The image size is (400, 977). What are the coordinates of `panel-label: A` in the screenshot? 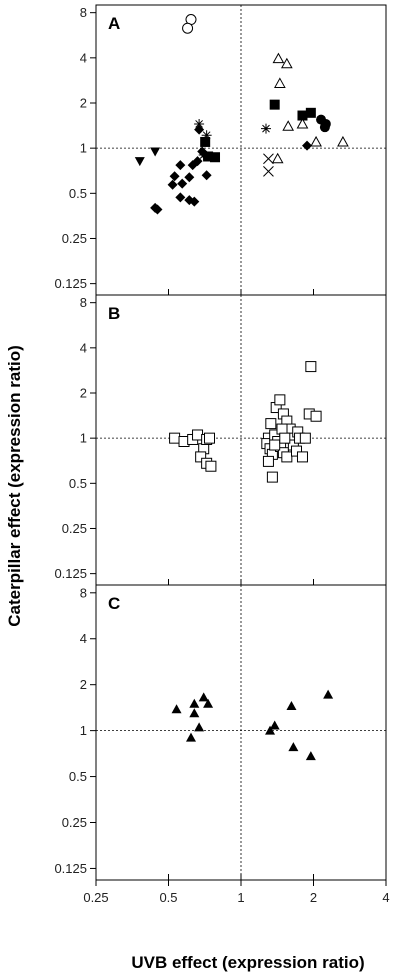 It's located at (114, 23).